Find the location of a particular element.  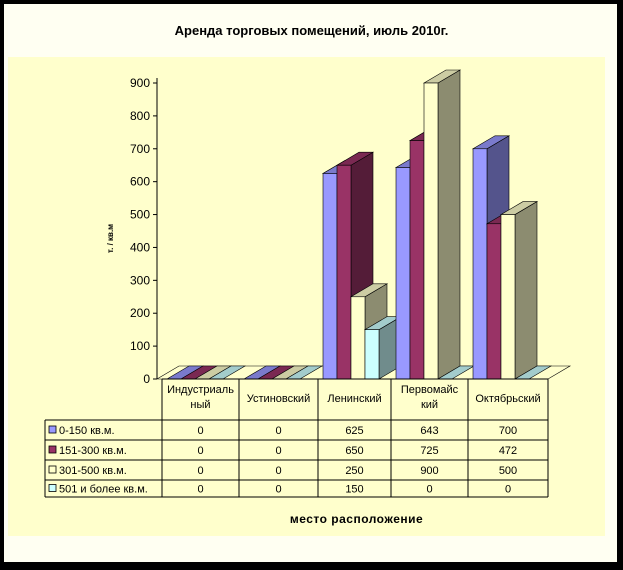

table-value: 900 is located at coordinates (429, 471).